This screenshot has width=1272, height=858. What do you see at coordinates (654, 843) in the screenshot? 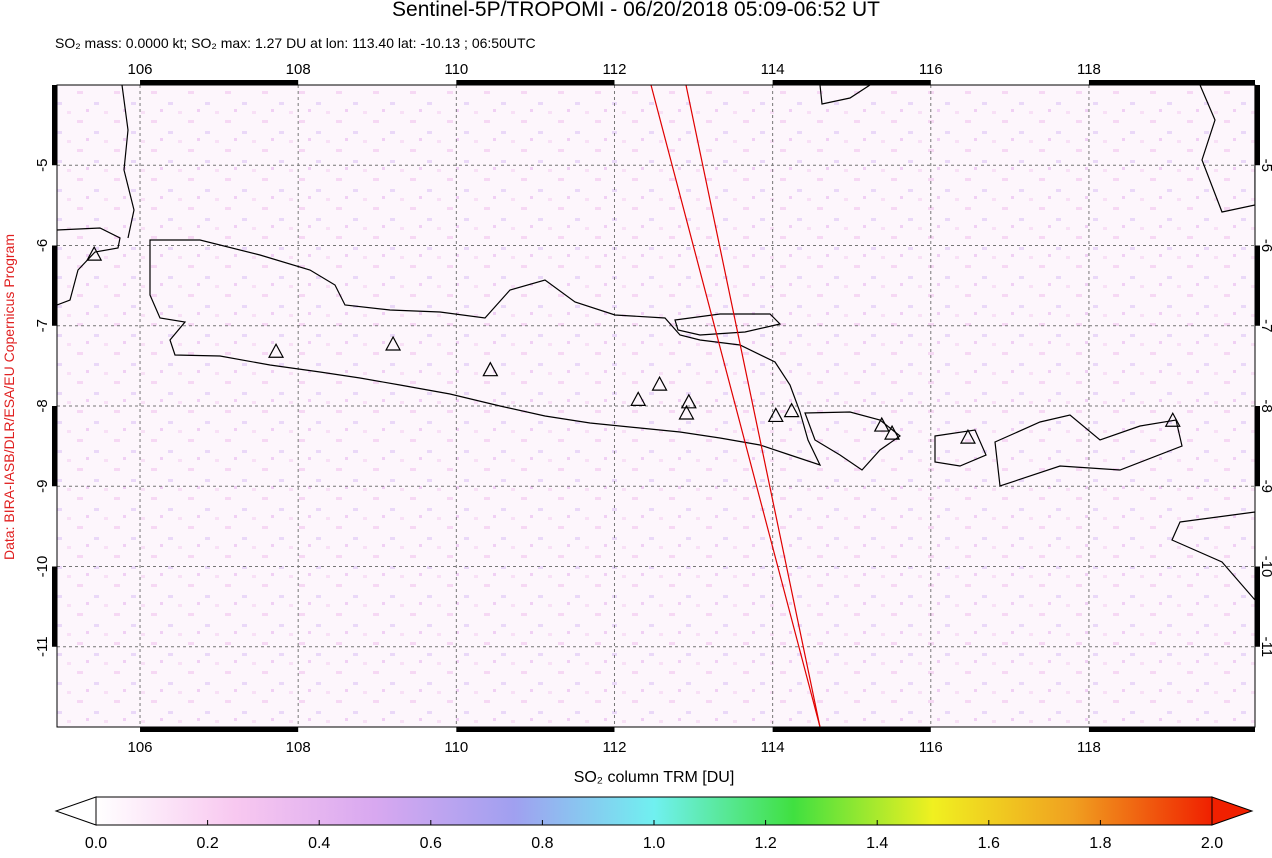
I see `colorbar-tick-label: 1.0` at bounding box center [654, 843].